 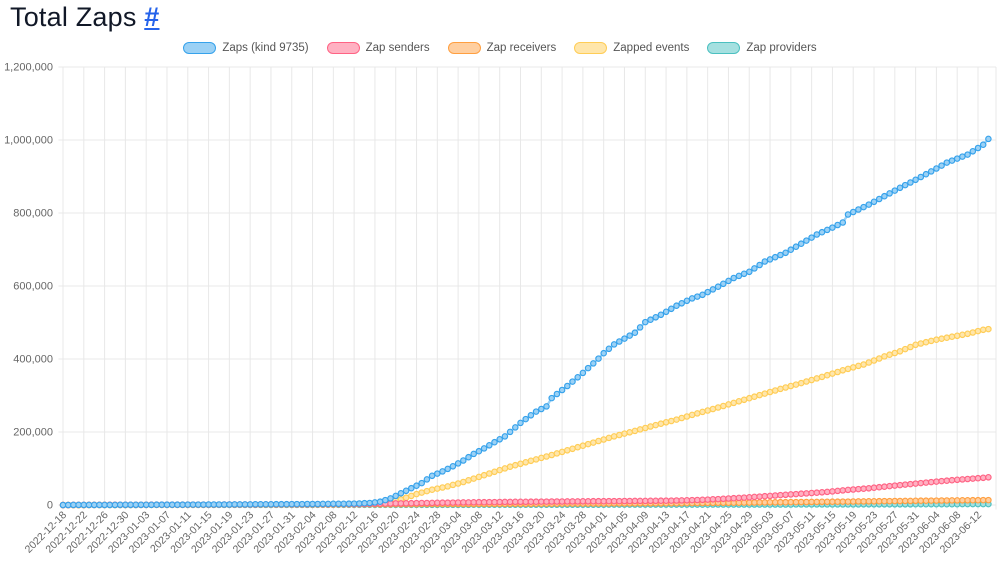 I want to click on legend-item-zaps-kind-9735: Zaps (kind 9735), so click(x=246, y=48).